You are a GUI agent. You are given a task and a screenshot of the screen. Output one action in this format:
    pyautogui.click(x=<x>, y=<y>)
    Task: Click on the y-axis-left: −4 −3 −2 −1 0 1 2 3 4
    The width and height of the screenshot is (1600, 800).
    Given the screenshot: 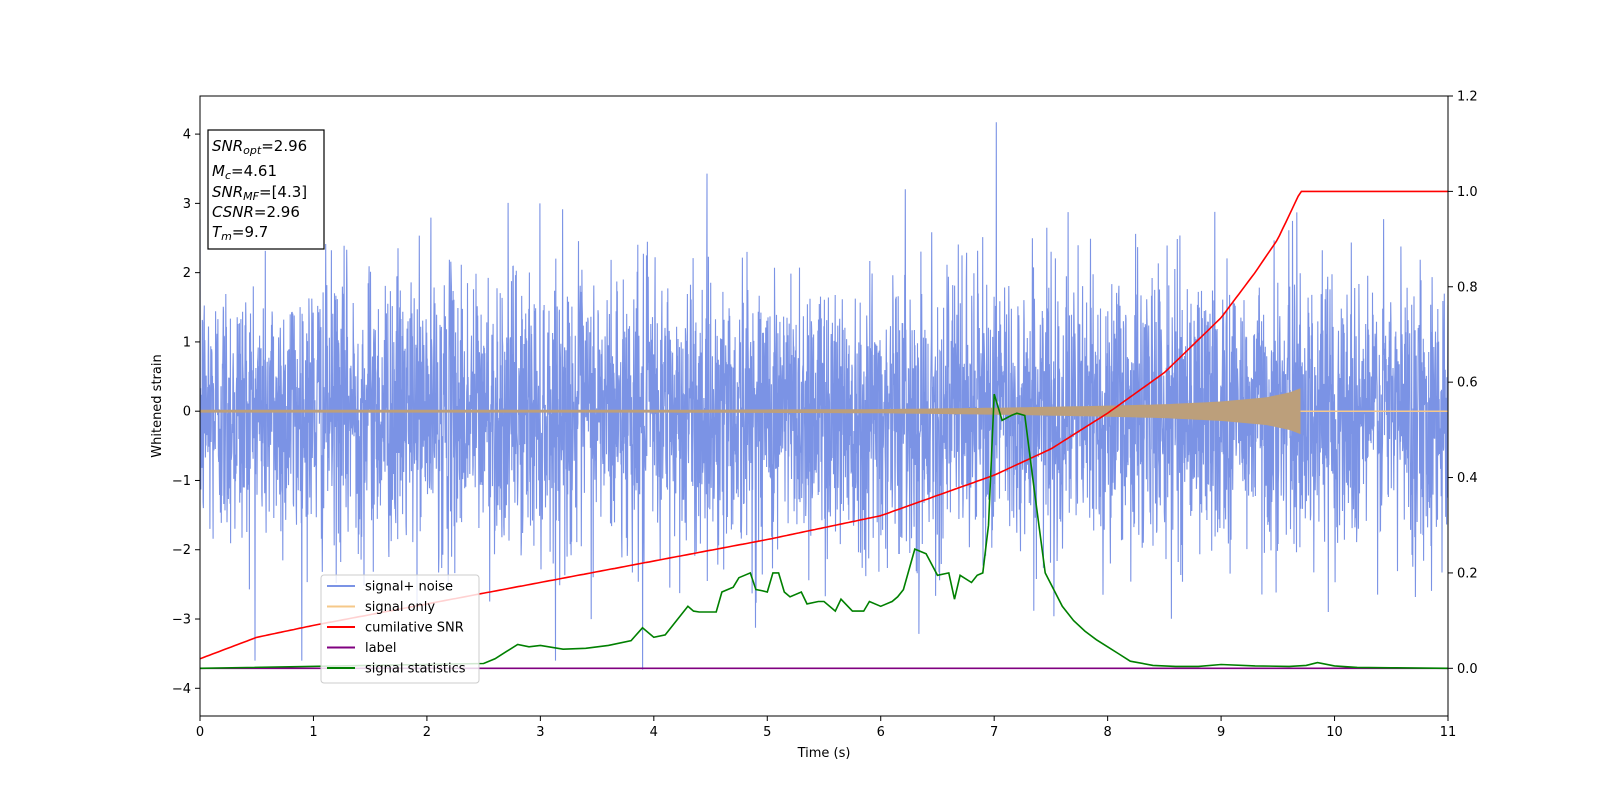 What is the action you would take?
    pyautogui.click(x=186, y=412)
    